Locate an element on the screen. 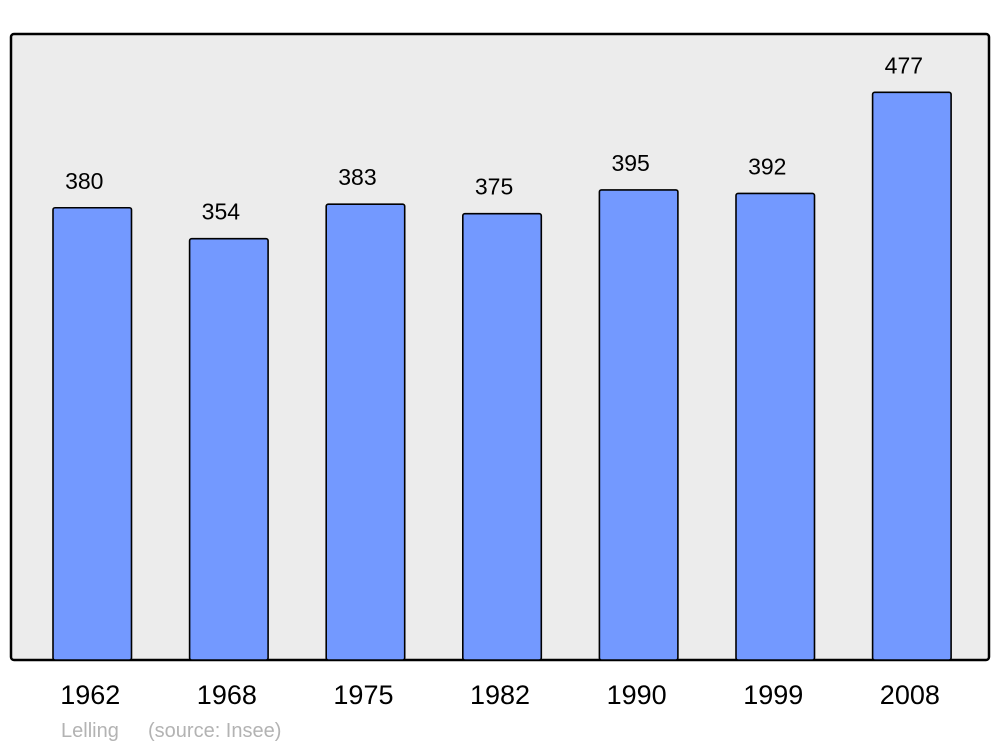  data-label-1999: 392 is located at coordinates (767, 166).